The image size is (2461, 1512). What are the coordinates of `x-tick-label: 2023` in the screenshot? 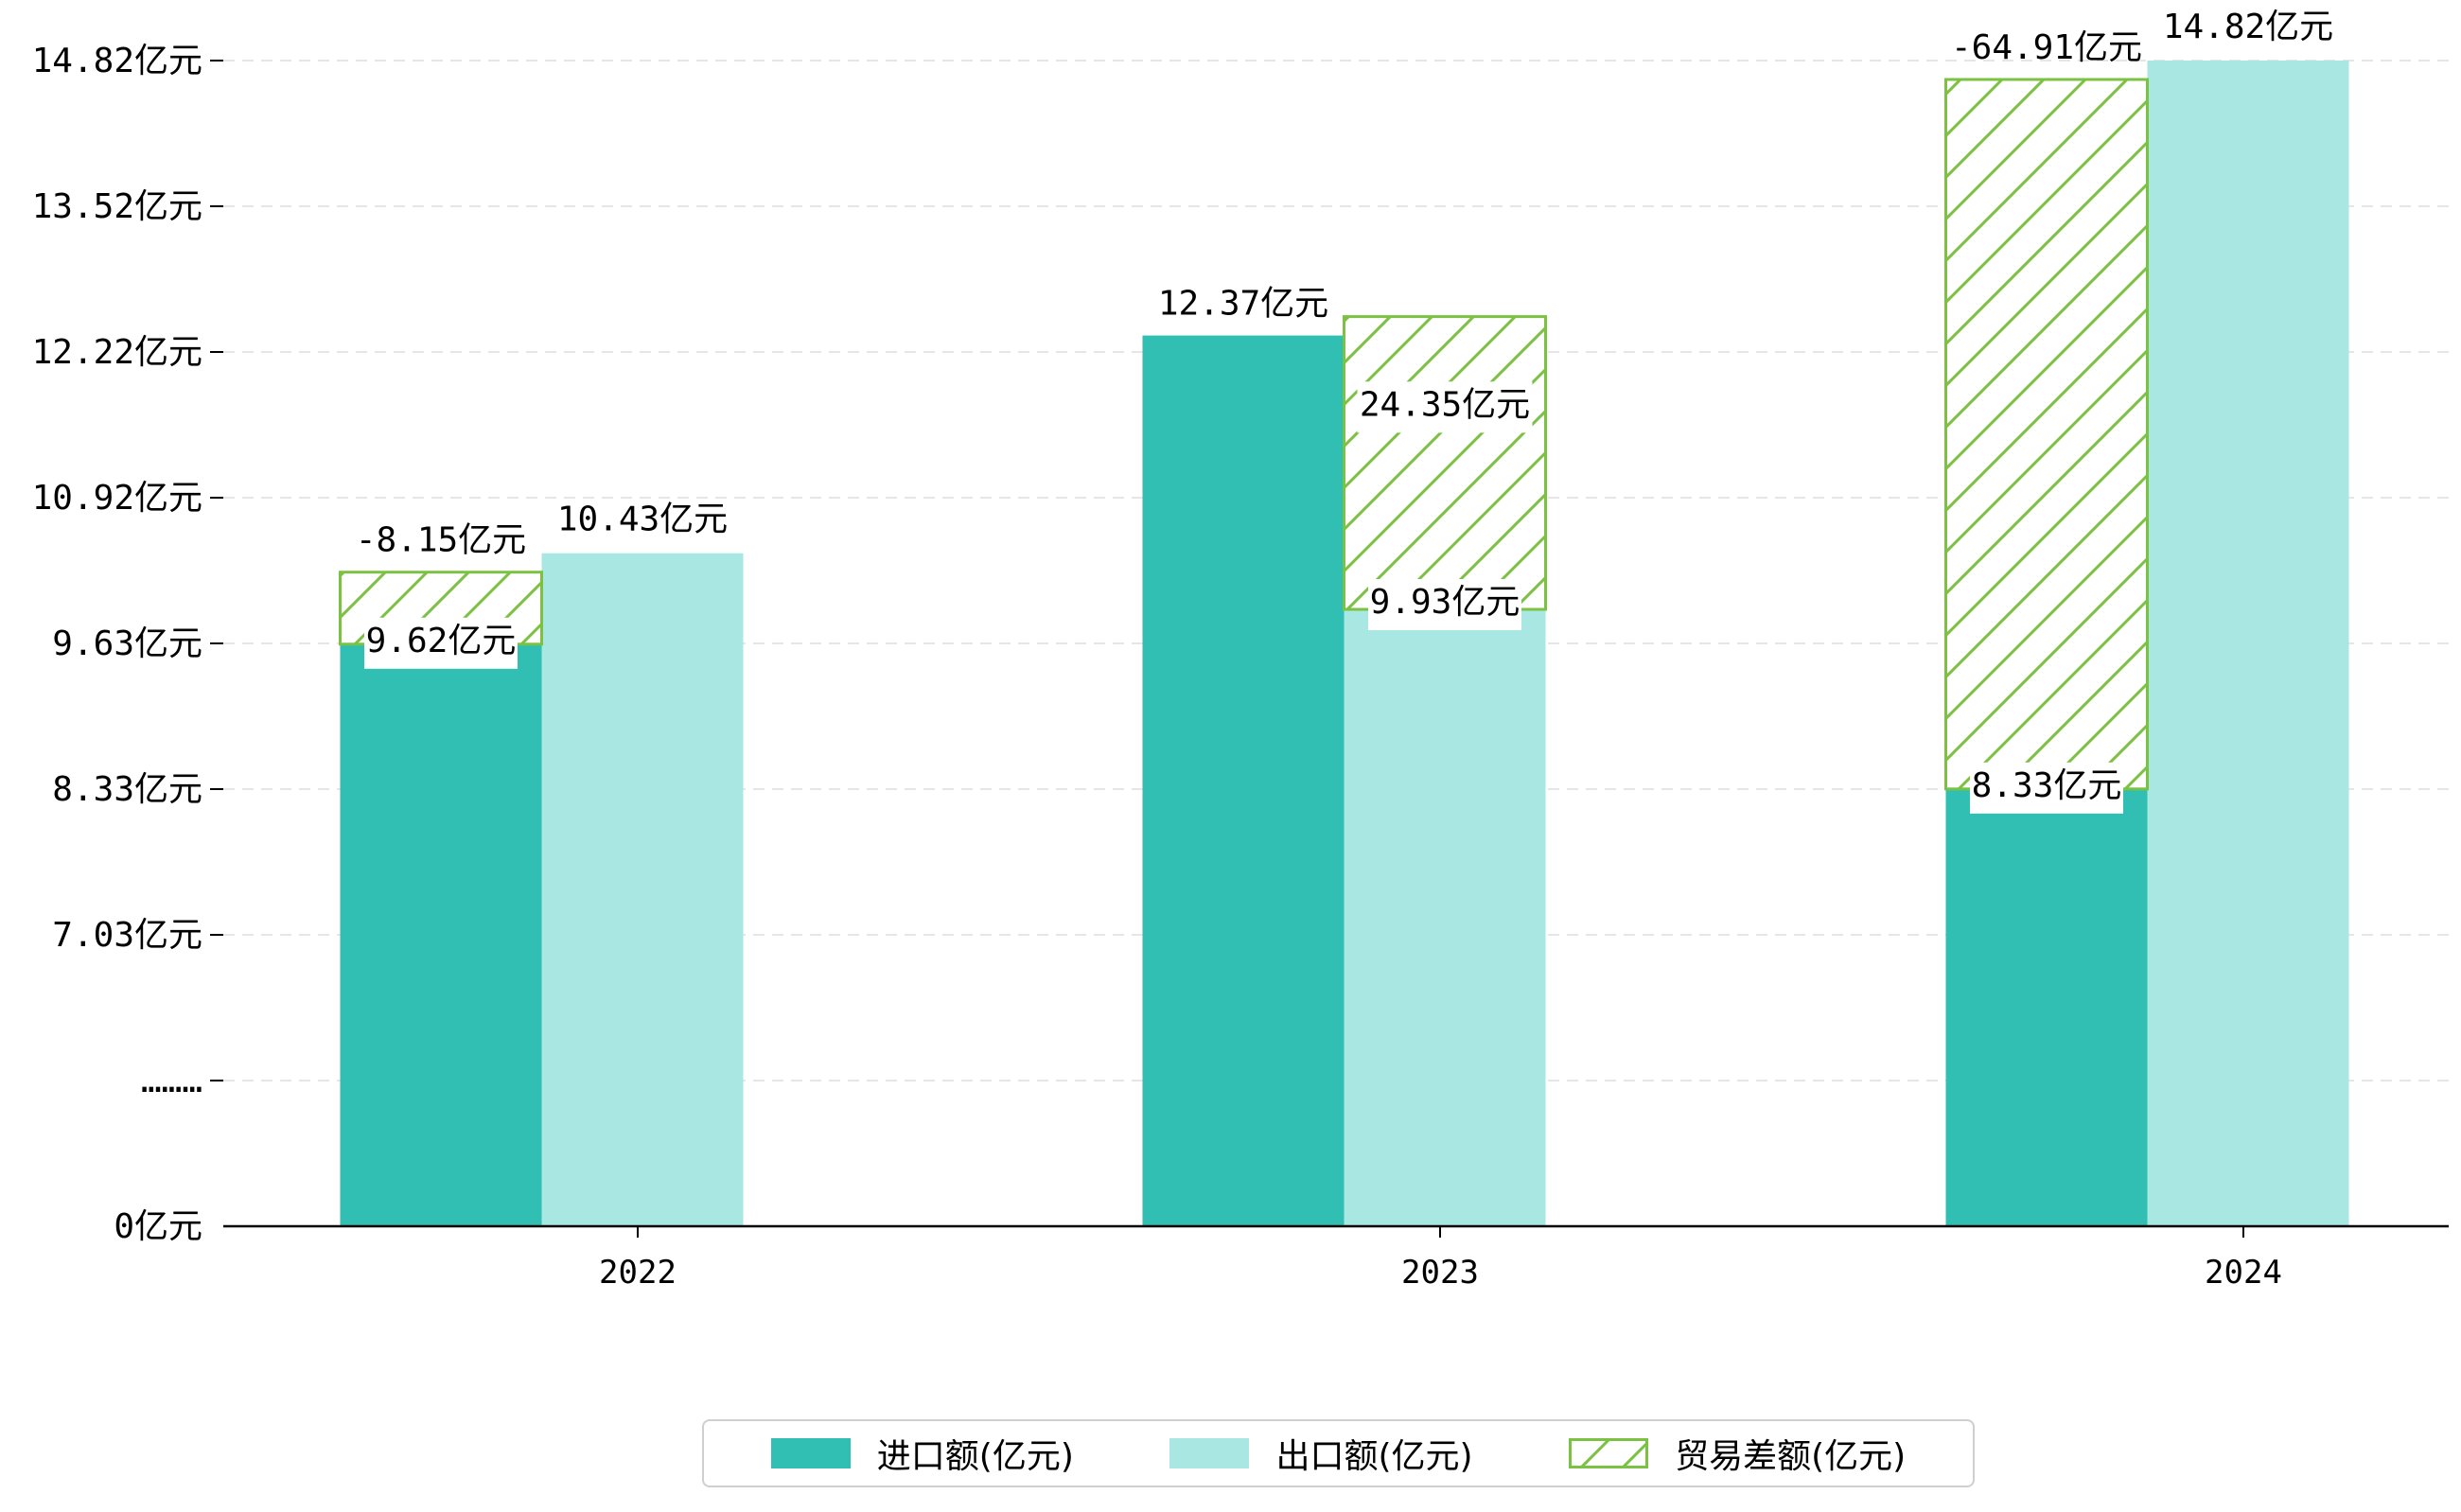 It's located at (1440, 1273).